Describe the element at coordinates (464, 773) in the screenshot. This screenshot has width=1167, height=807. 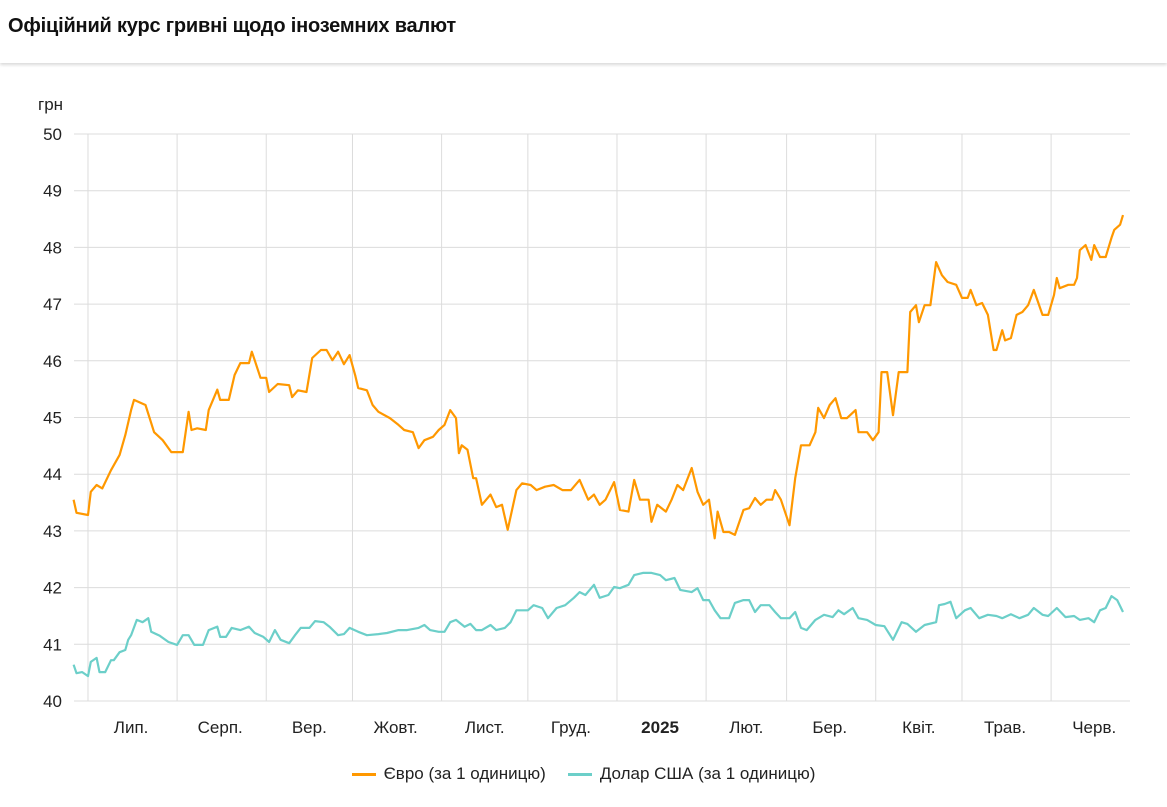
I see `legend-label-euro: Євро (за 1 одиницю)` at that location.